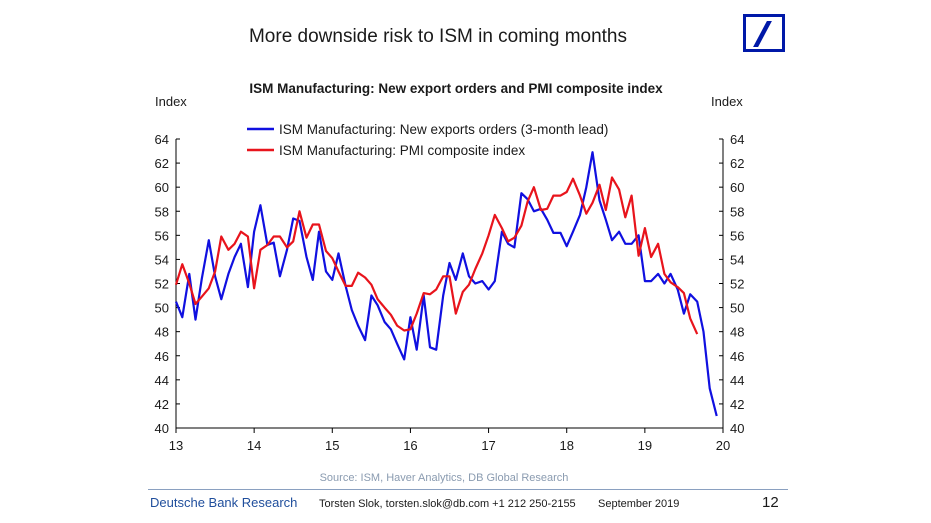 The width and height of the screenshot is (931, 523). Describe the element at coordinates (224, 502) in the screenshot. I see `footer-brand: Deutsche Bank Research` at that location.